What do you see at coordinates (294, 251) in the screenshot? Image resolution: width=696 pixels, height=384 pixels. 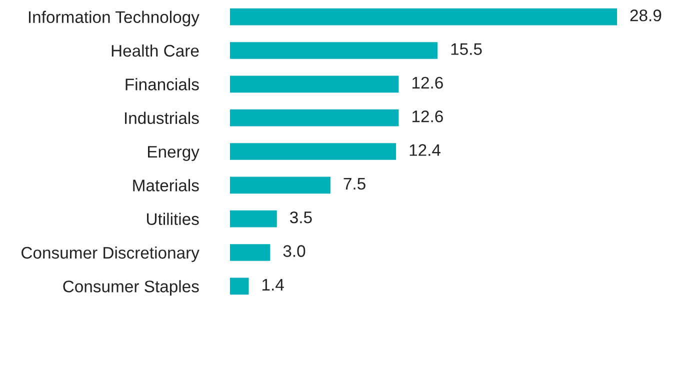 I see `data-label: 3.0` at bounding box center [294, 251].